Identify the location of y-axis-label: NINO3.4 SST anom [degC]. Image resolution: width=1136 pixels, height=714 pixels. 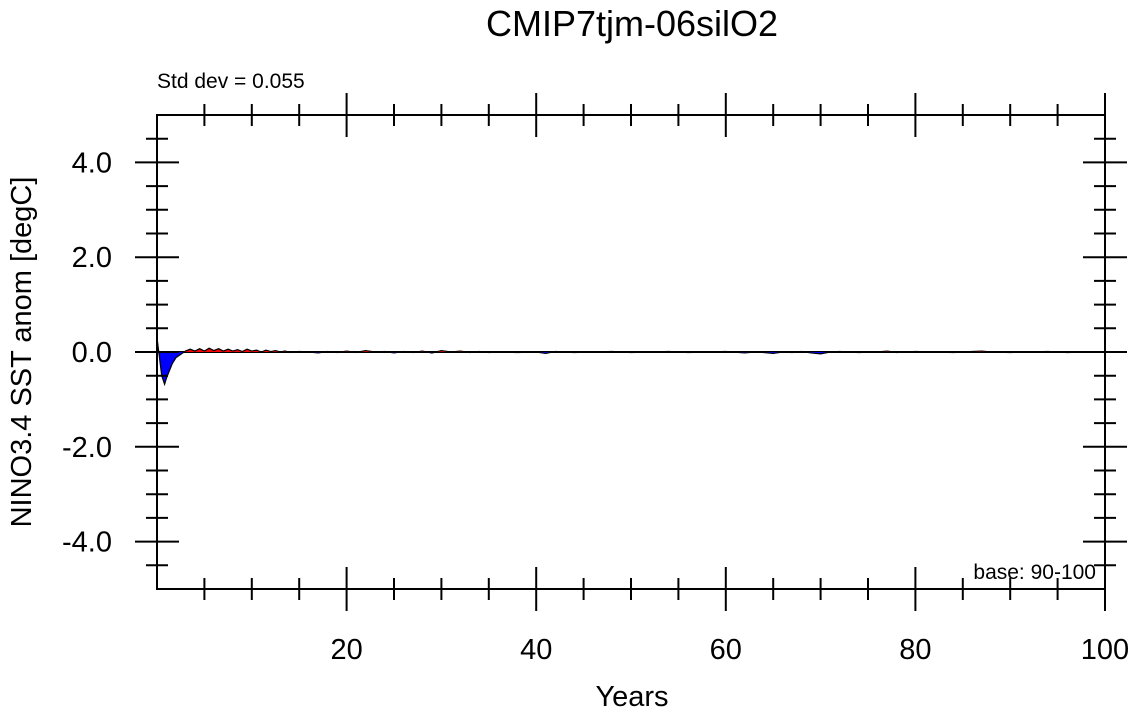
(22, 352).